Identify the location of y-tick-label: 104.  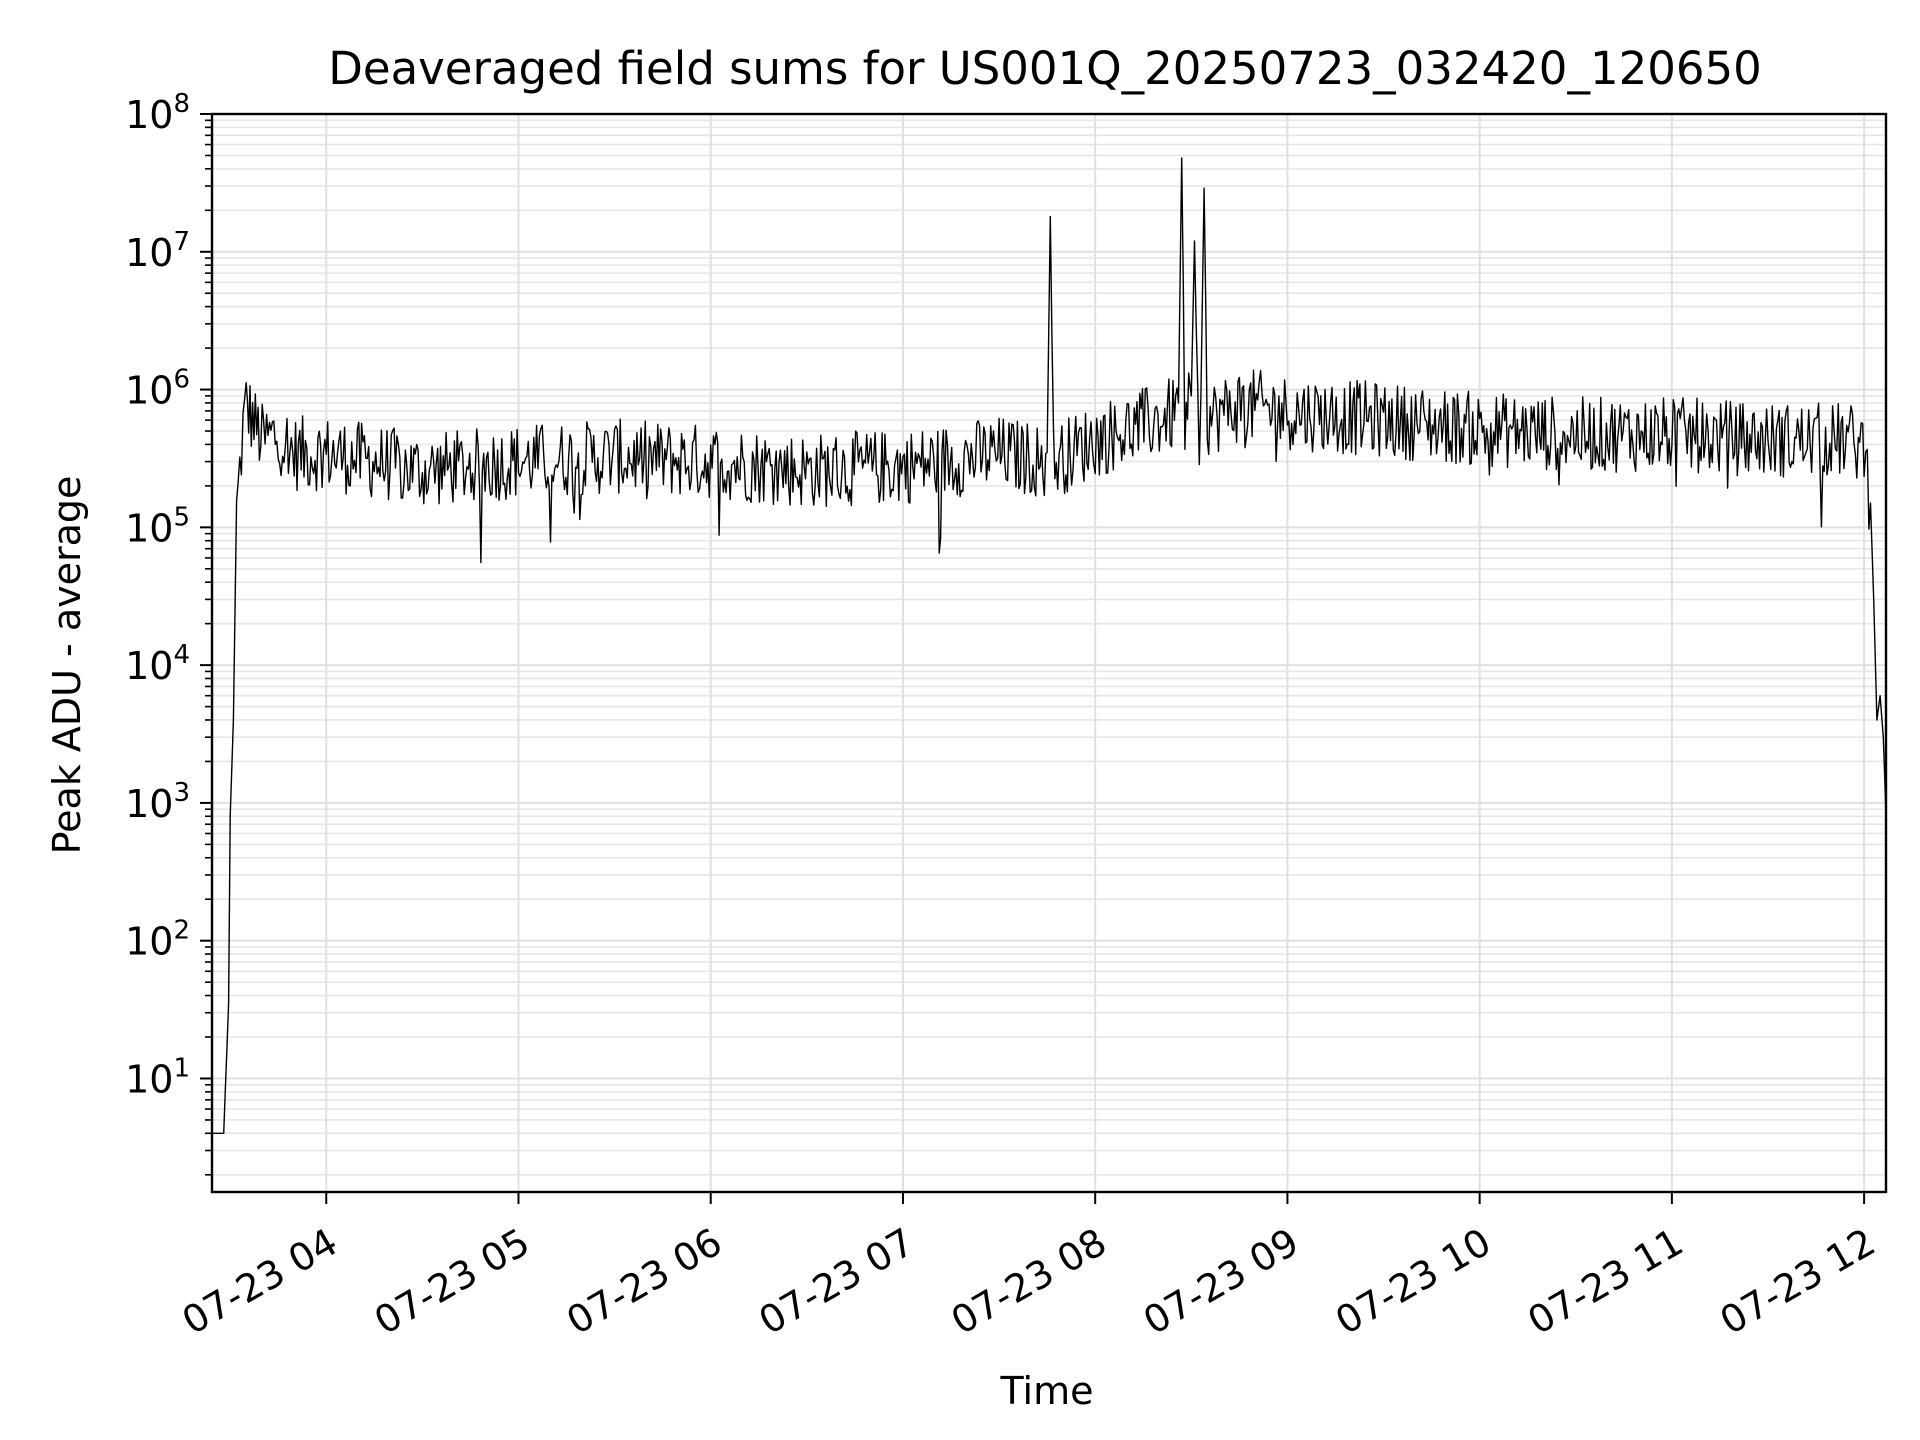
(157, 664).